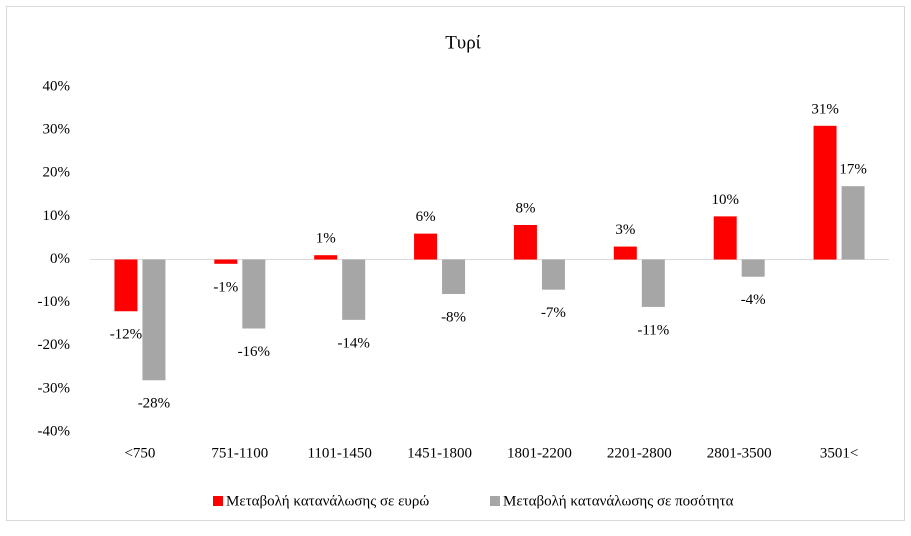  I want to click on legend-label: Μεταβολή κατανάλωσης σε ευρώ, so click(327, 501).